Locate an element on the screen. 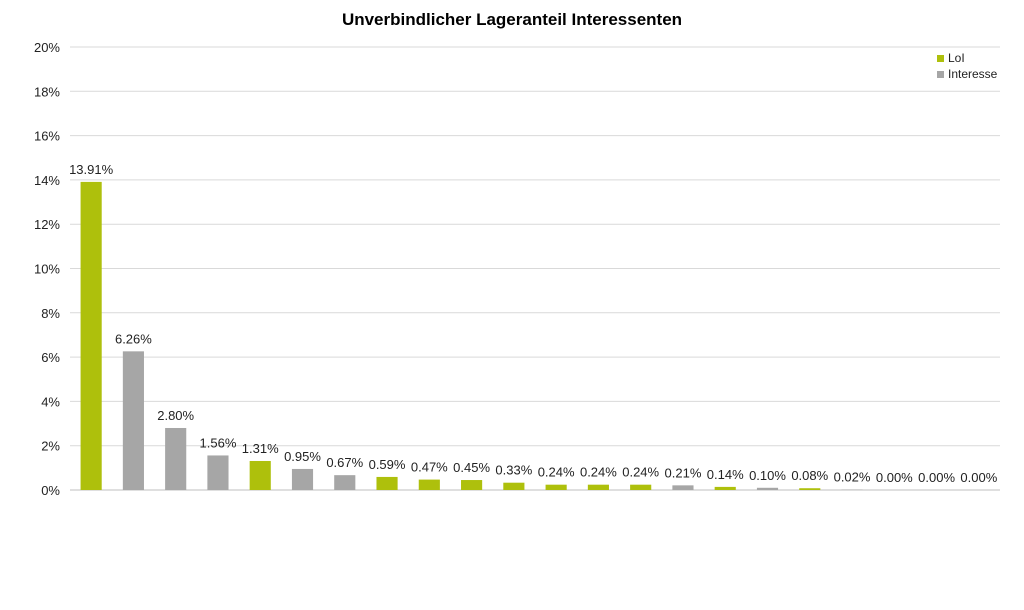  data-label: 0.59% is located at coordinates (387, 464).